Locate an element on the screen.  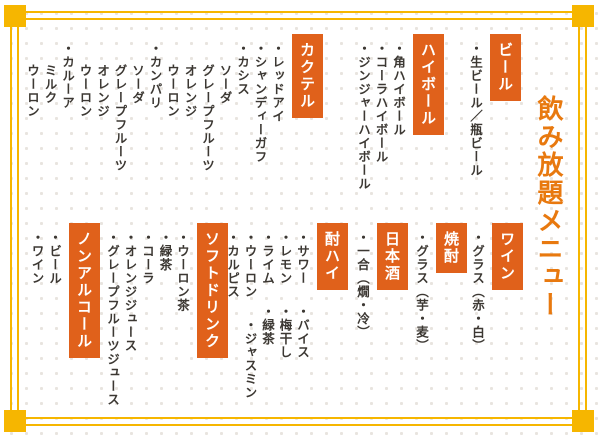
corner-ornament-bottom-right is located at coordinates (583, 421).